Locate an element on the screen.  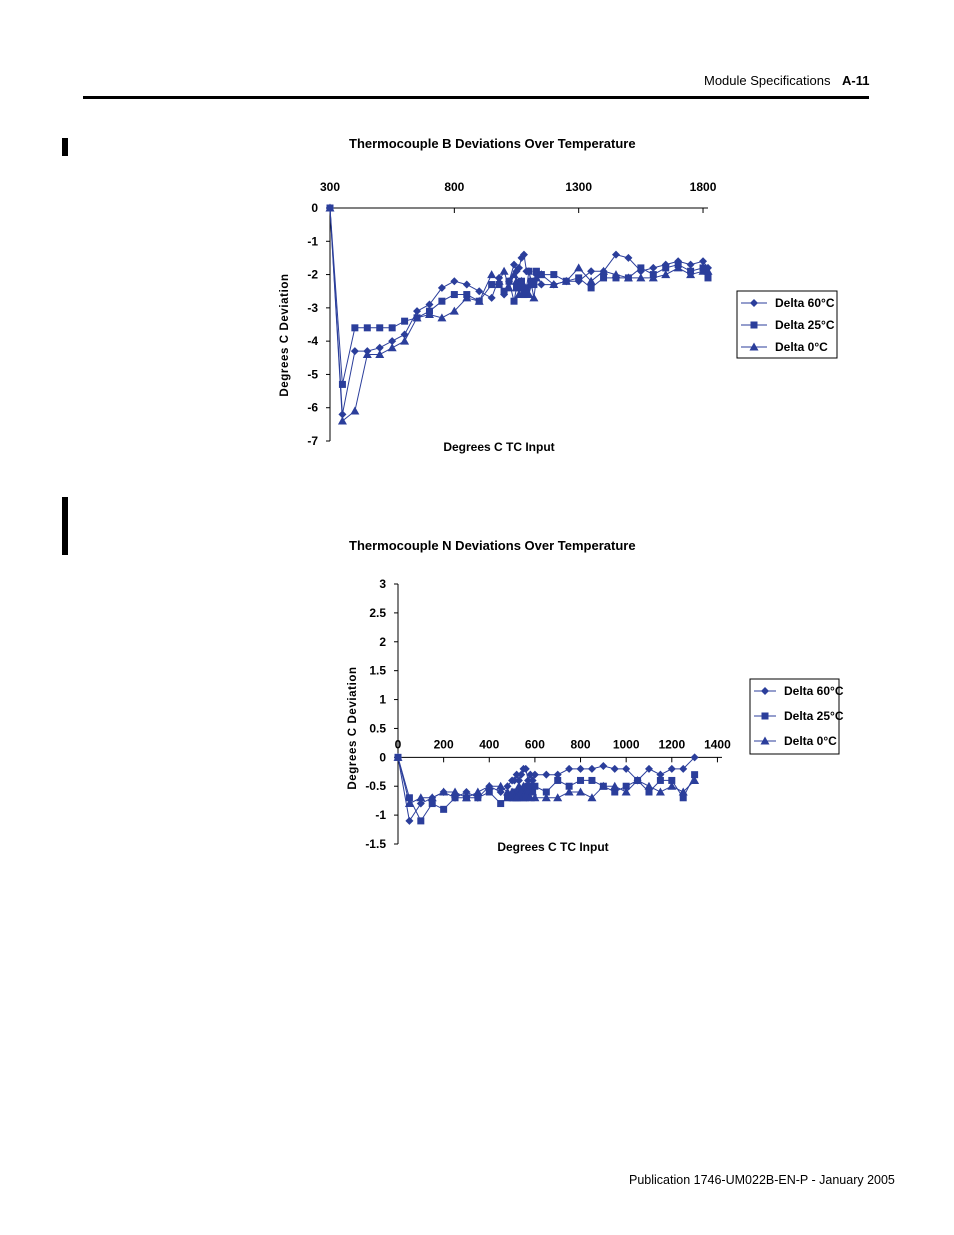
y-tick-label: 1.5 is located at coordinates (377, 671).